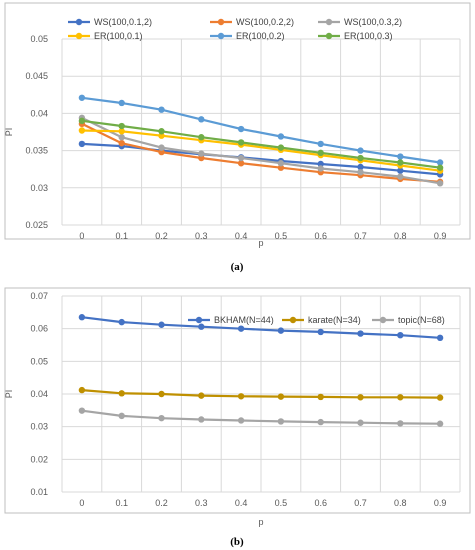 The height and width of the screenshot is (550, 475). What do you see at coordinates (118, 36) in the screenshot?
I see `legend-label: ER(100,0.1)` at bounding box center [118, 36].